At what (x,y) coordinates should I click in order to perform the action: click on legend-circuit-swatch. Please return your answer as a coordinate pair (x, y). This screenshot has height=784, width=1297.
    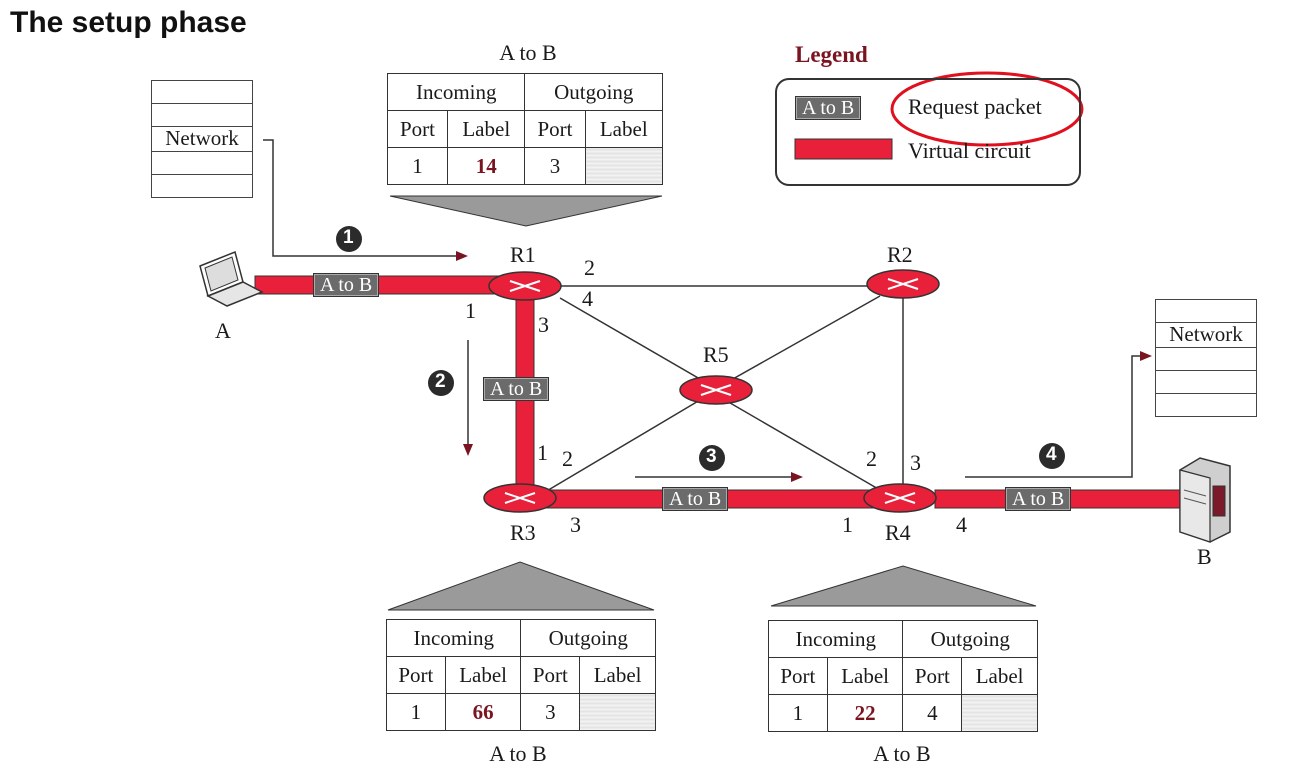
    Looking at the image, I should click on (843, 149).